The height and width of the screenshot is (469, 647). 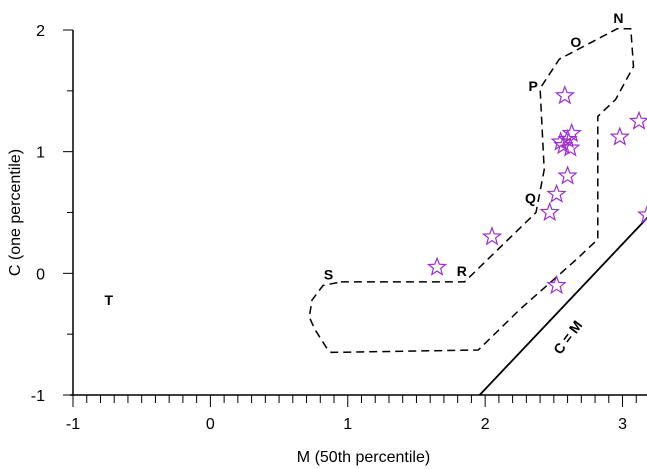 I want to click on x-axis-title: M (50th percentile), so click(x=363, y=457).